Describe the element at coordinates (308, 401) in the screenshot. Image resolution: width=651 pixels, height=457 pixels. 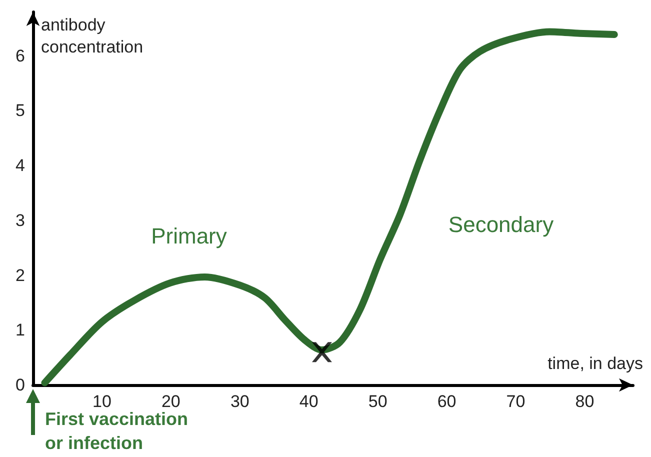
I see `x-tick-label: 40` at that location.